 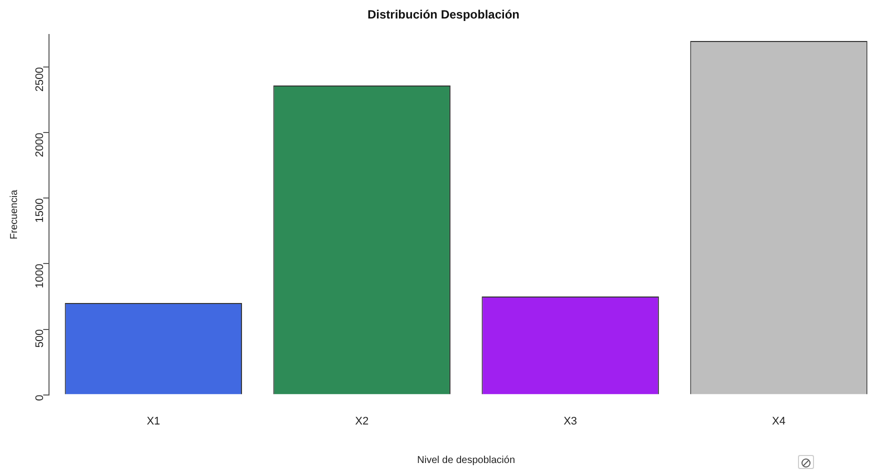 What do you see at coordinates (40, 397) in the screenshot?
I see `y-tick-label: 0` at bounding box center [40, 397].